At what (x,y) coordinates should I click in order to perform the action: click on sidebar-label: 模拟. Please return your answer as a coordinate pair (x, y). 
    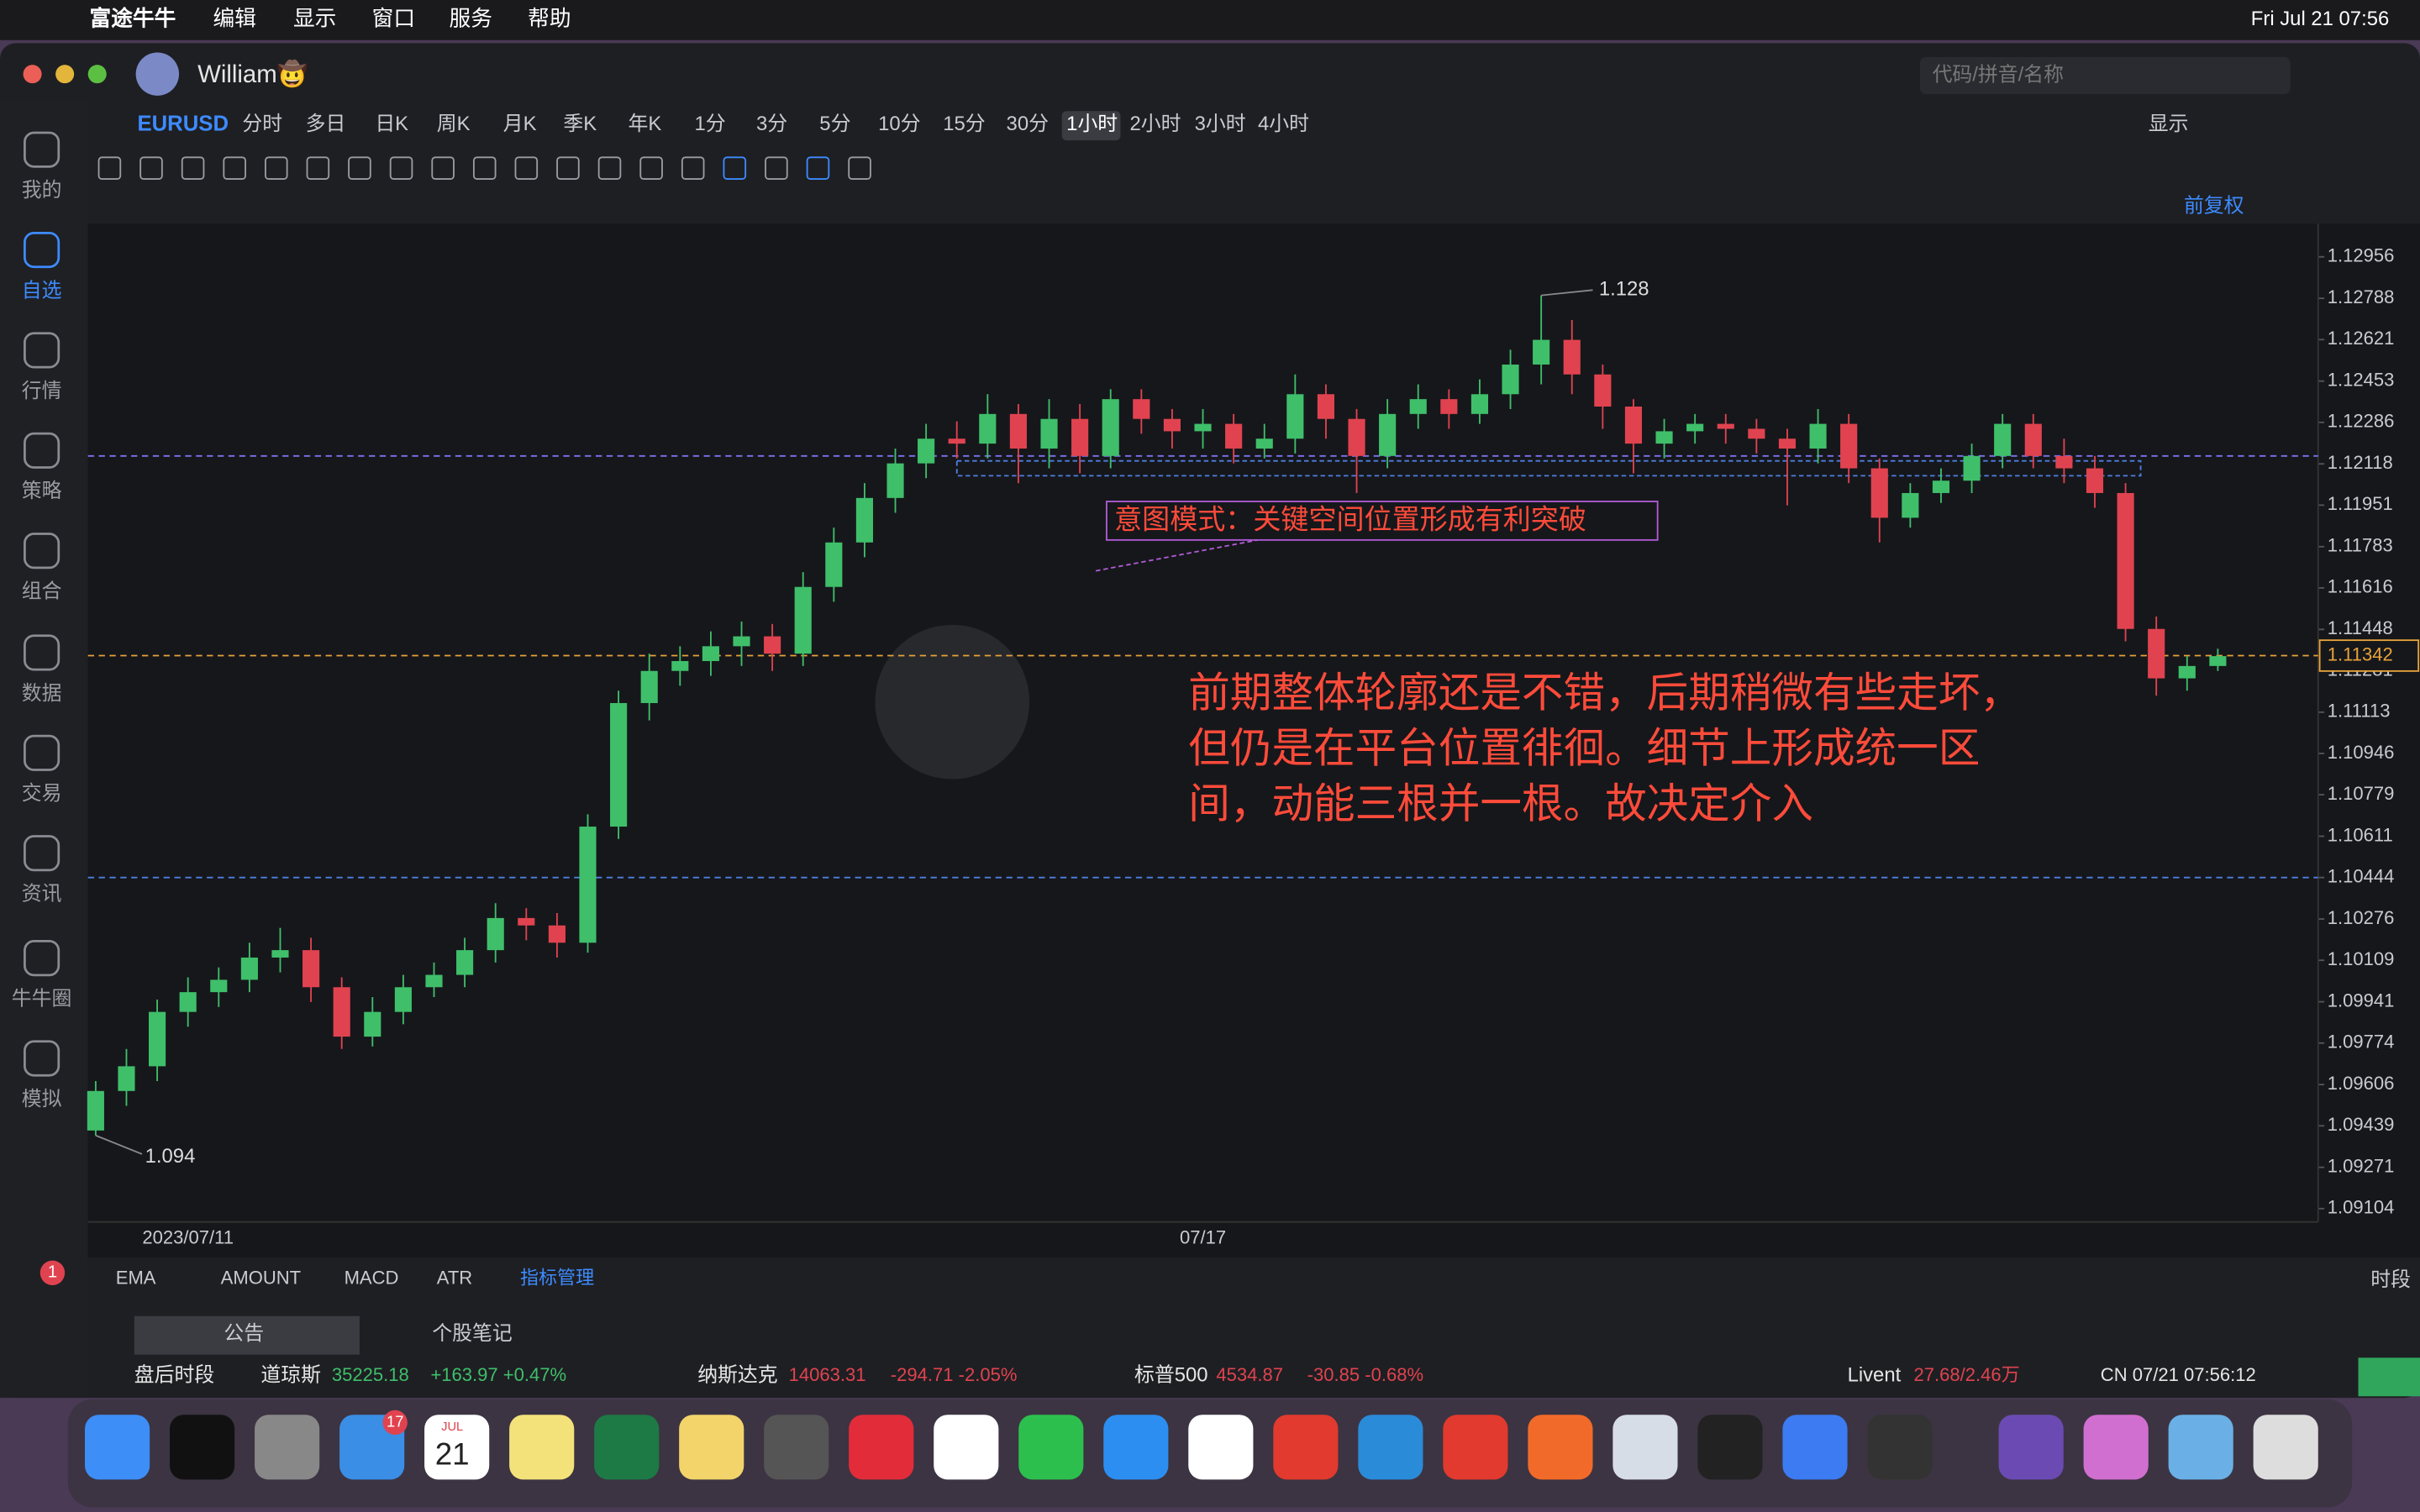
    Looking at the image, I should click on (42, 1099).